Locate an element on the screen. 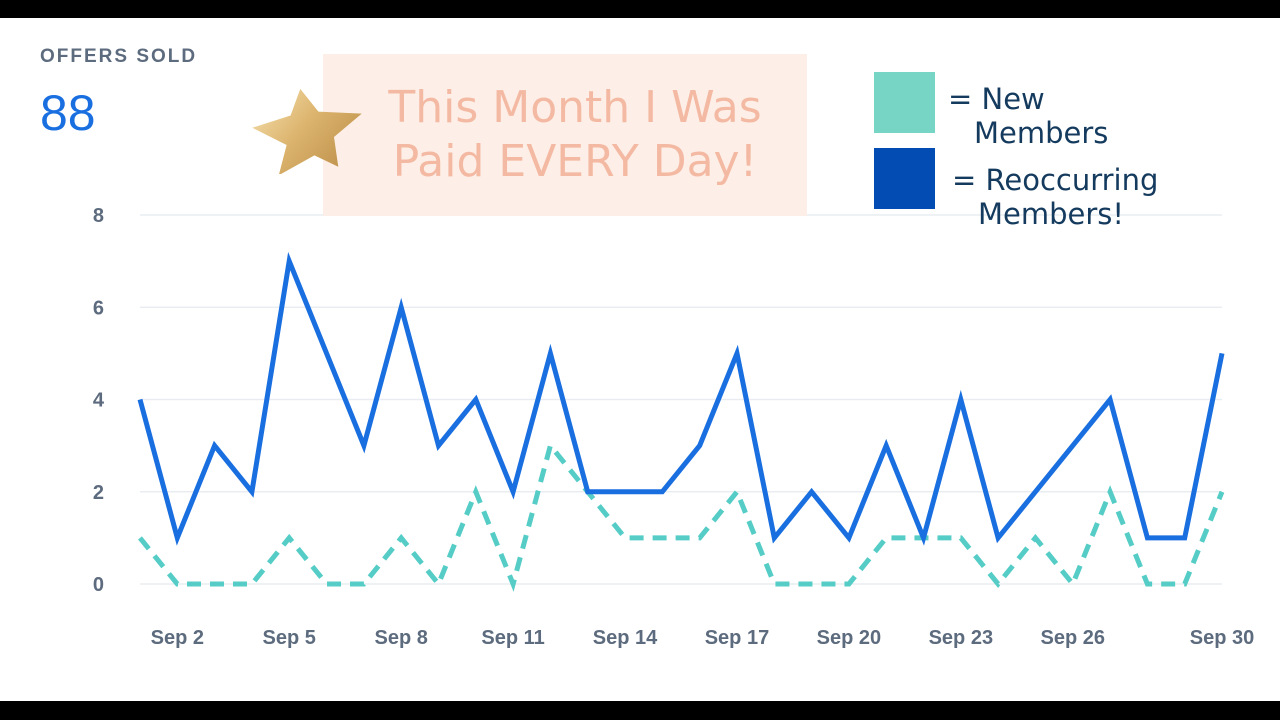 This screenshot has height=720, width=1280. y-axis-ticks: 0 2 4 6 8 is located at coordinates (99, 400).